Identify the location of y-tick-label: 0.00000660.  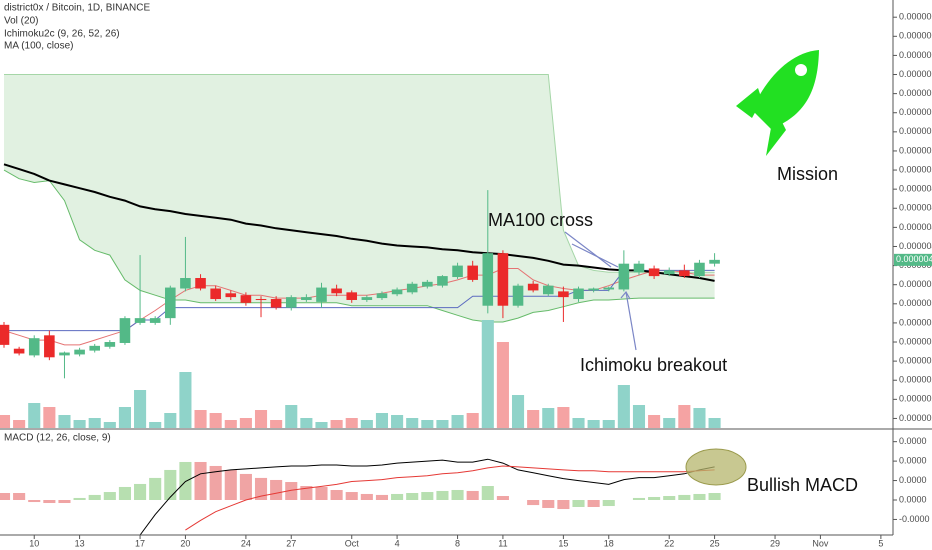
(915, 17).